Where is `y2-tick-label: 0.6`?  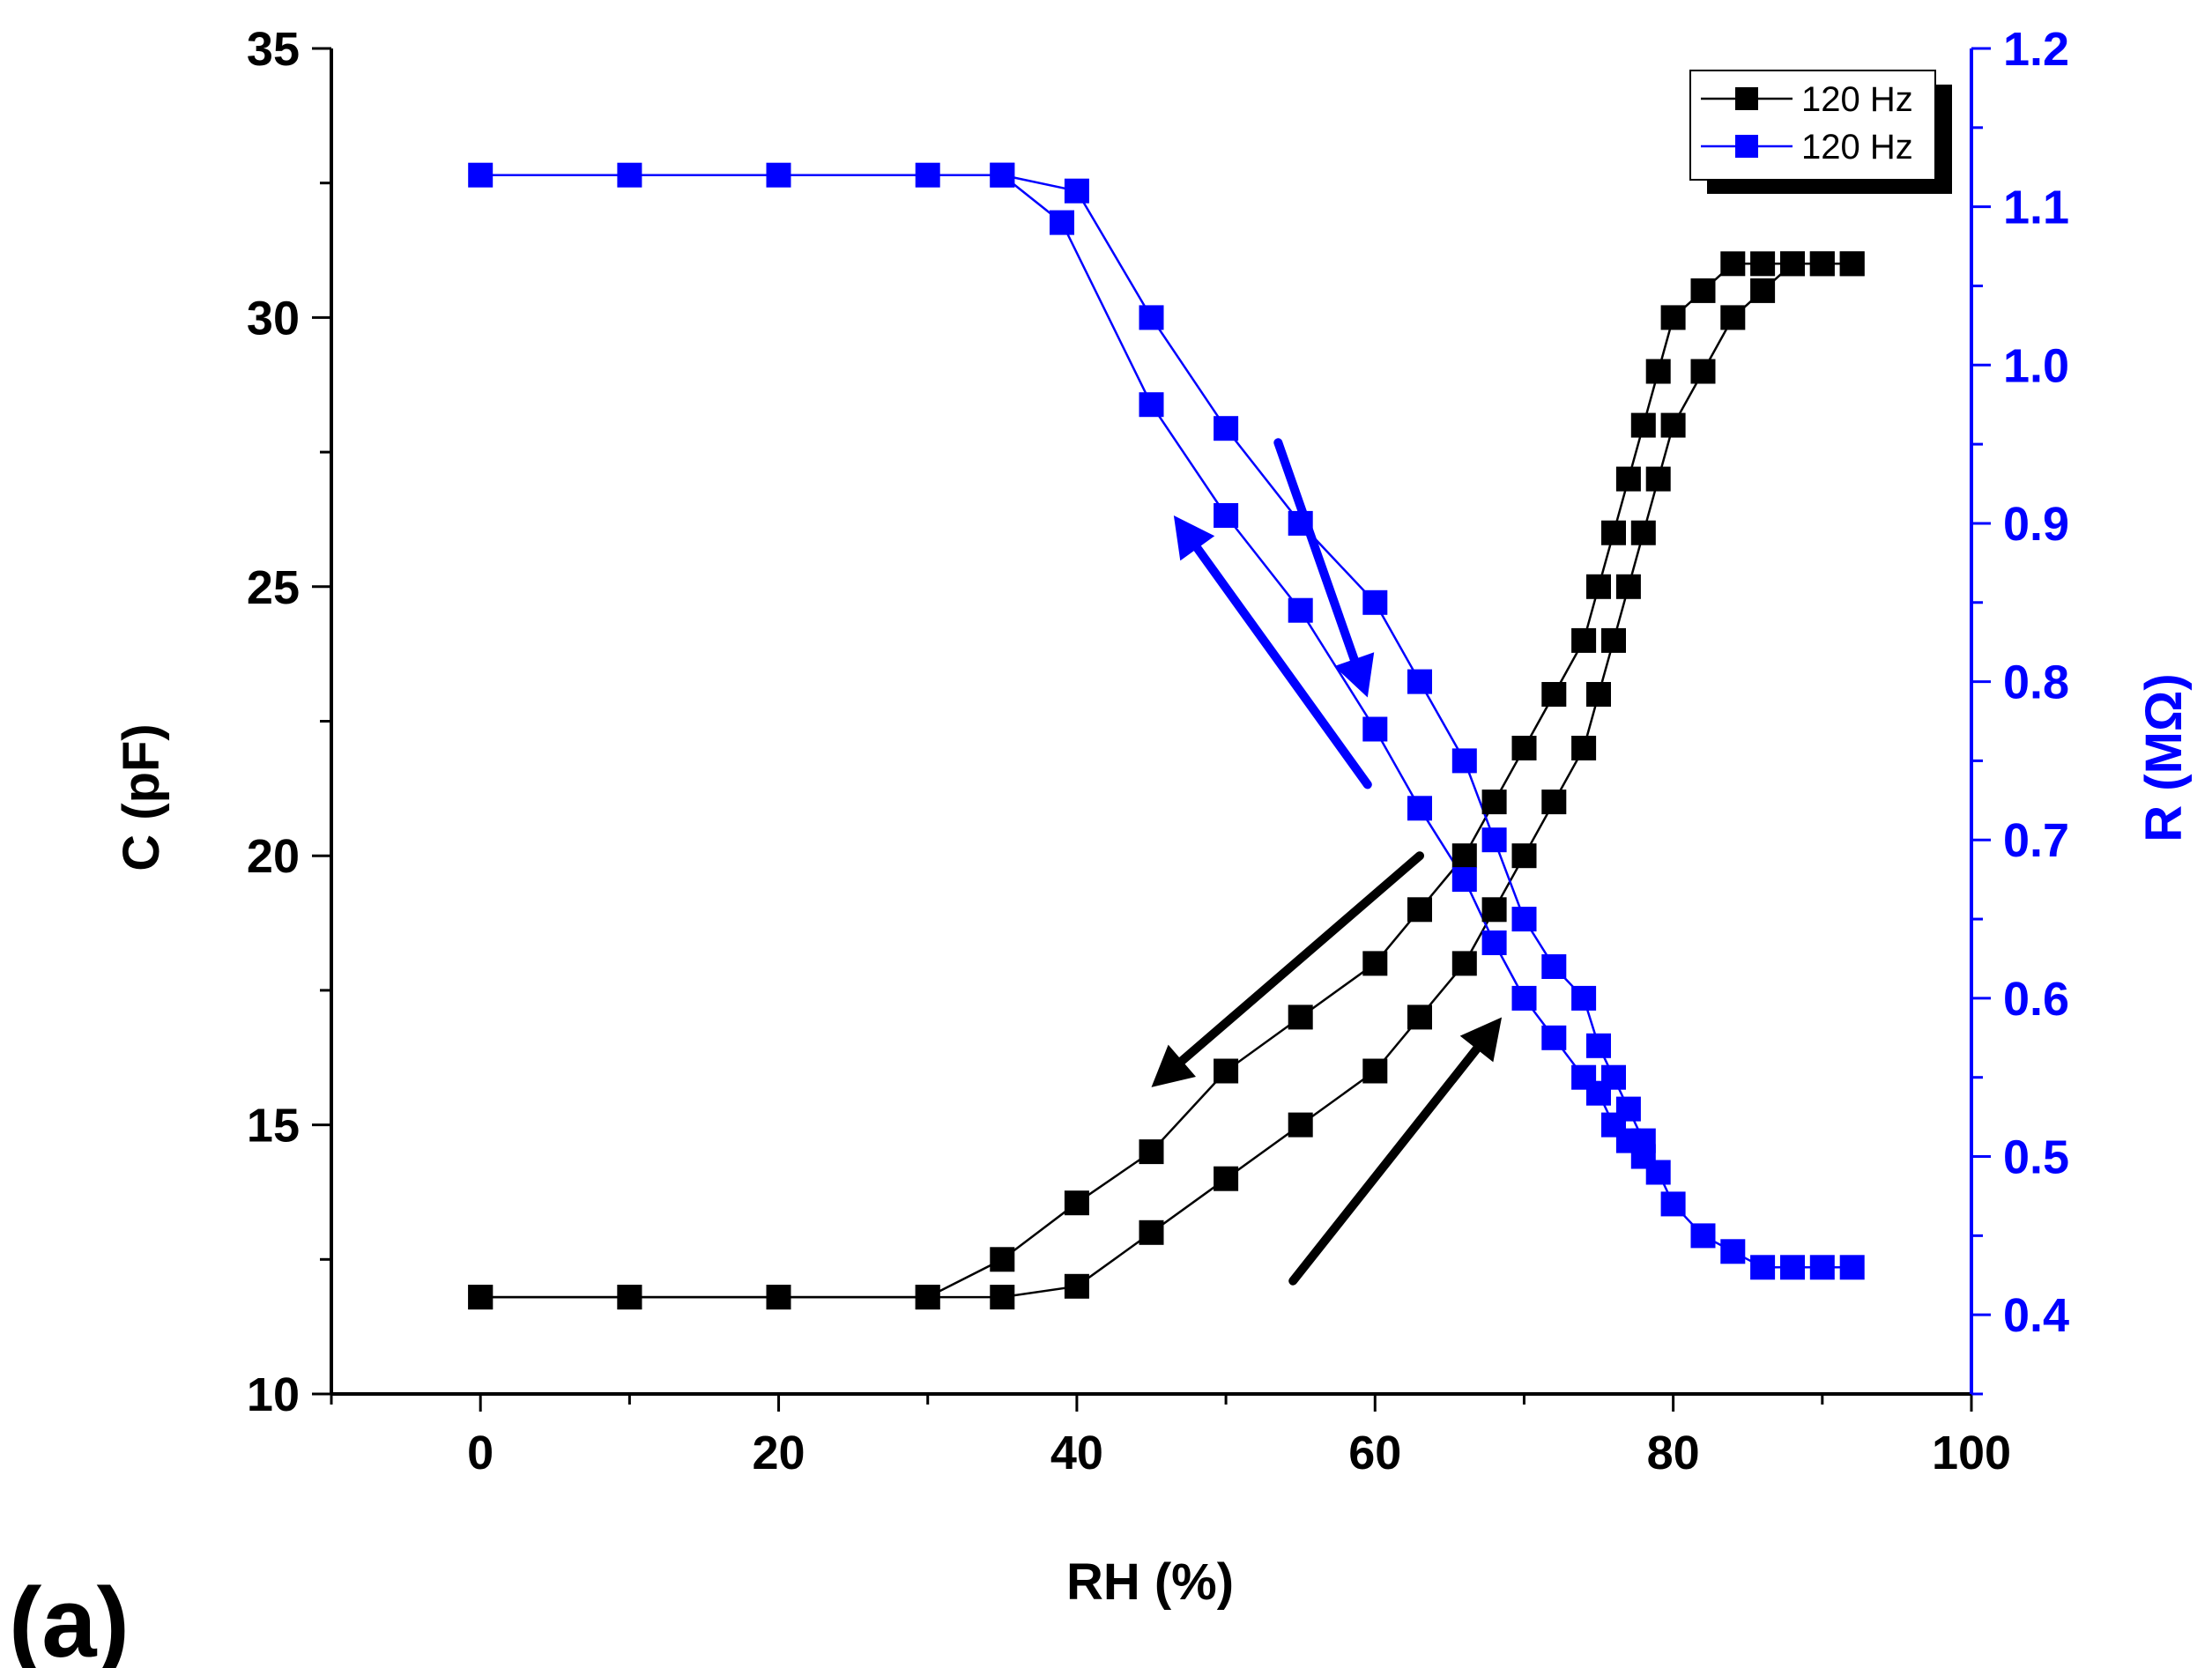 y2-tick-label: 0.6 is located at coordinates (2036, 1000).